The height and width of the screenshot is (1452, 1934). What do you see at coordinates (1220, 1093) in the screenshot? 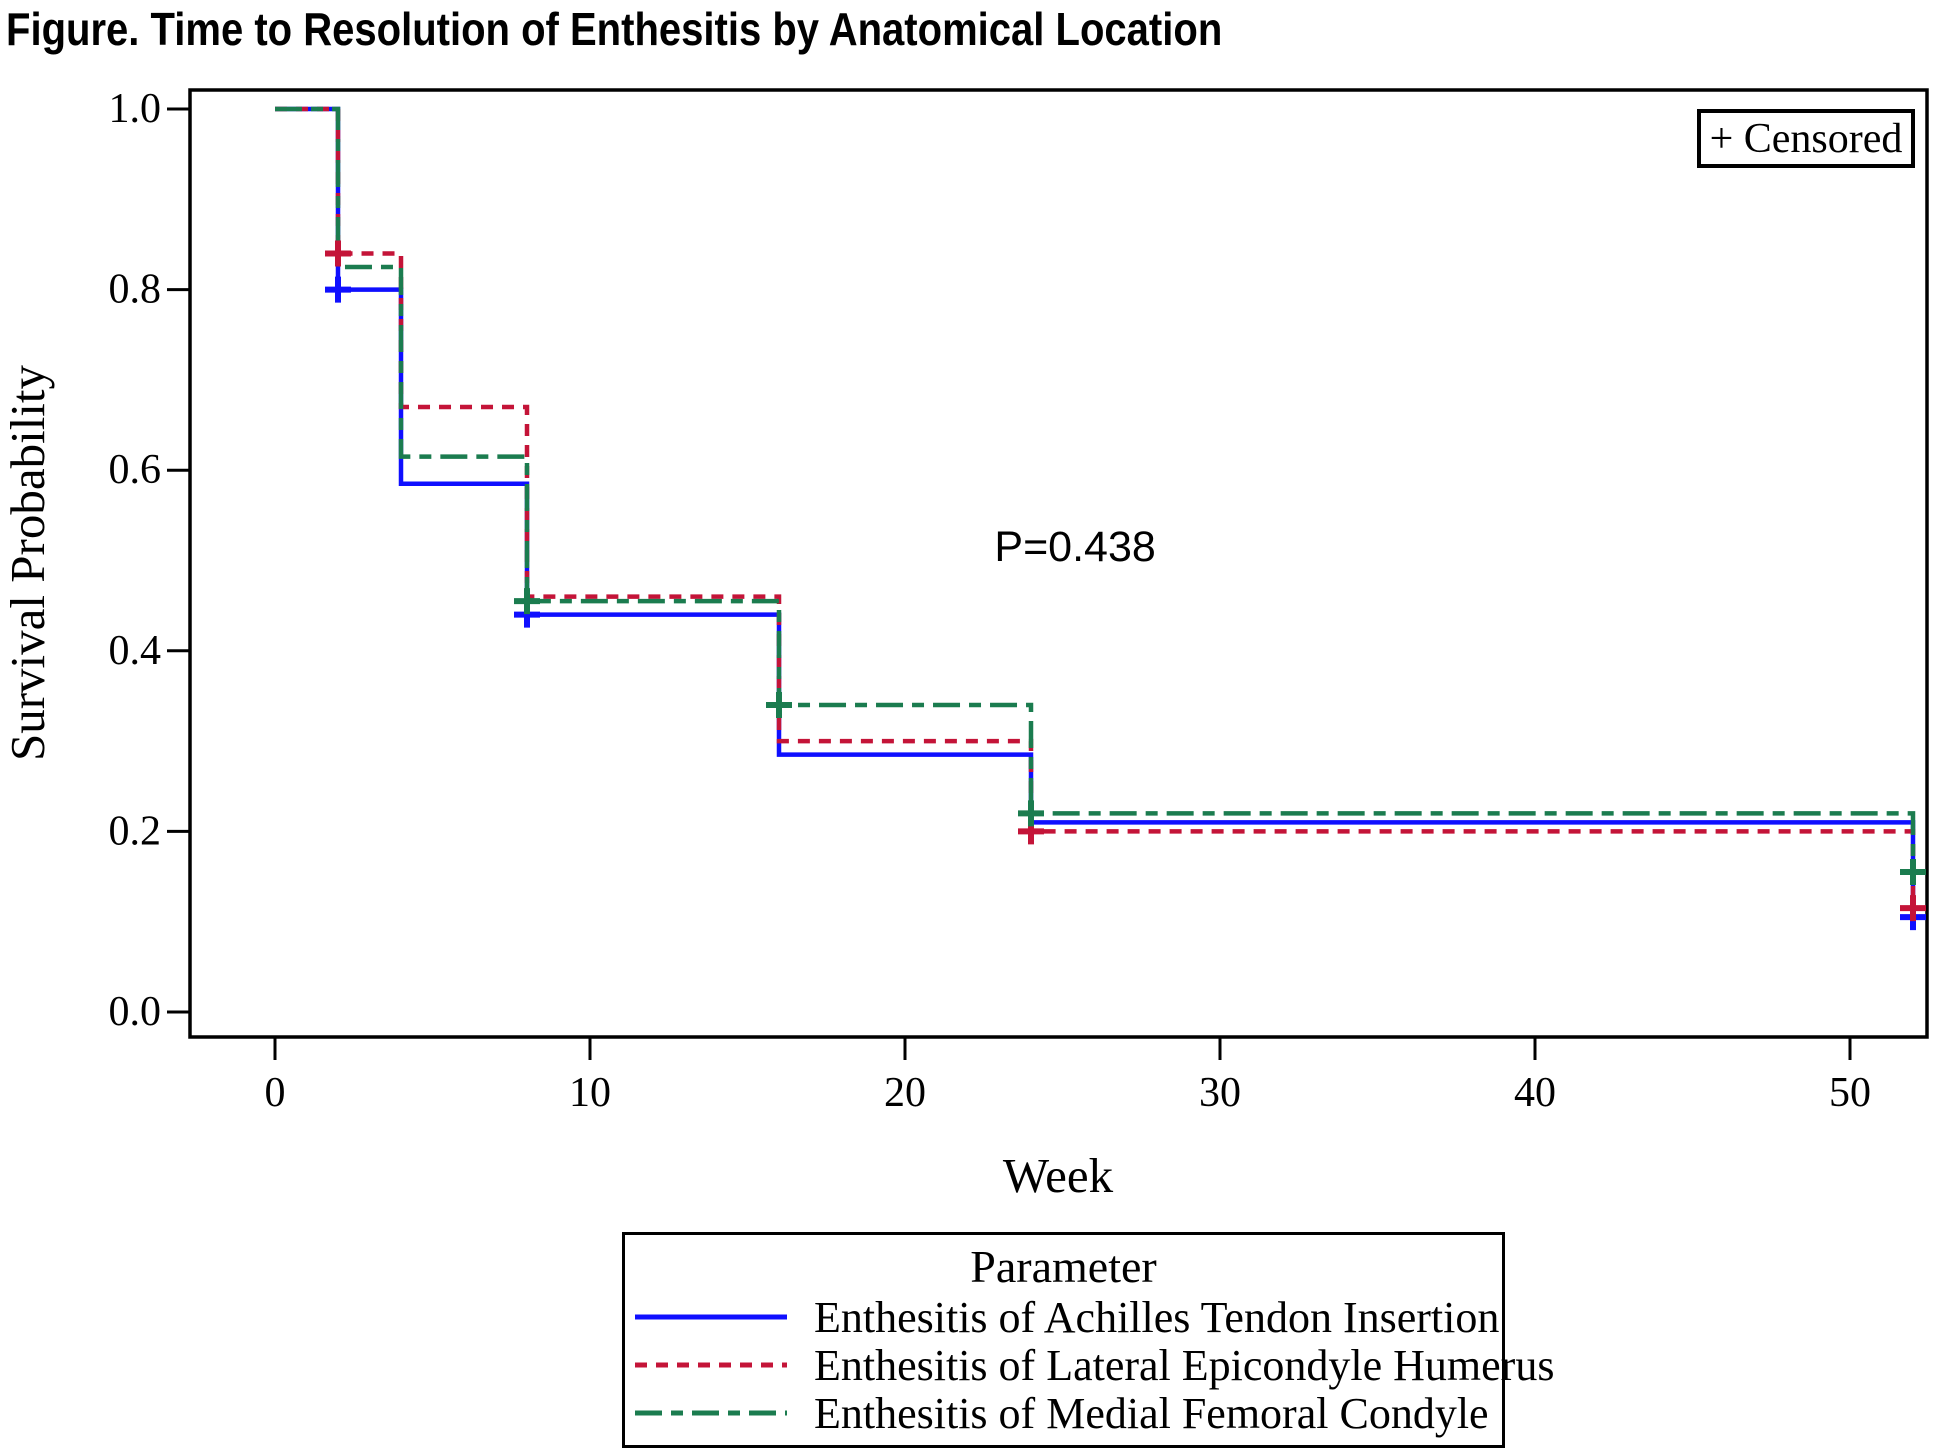
I see `x-tick-label: 30` at bounding box center [1220, 1093].